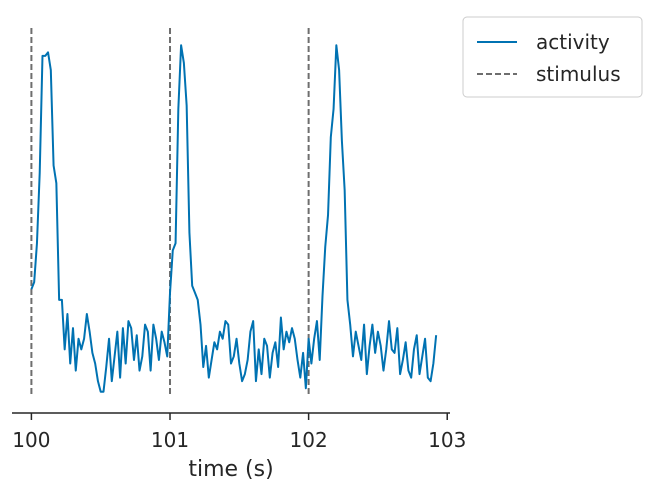 The image size is (651, 491). What do you see at coordinates (578, 74) in the screenshot?
I see `legend-label-stimulus: stimulus` at bounding box center [578, 74].